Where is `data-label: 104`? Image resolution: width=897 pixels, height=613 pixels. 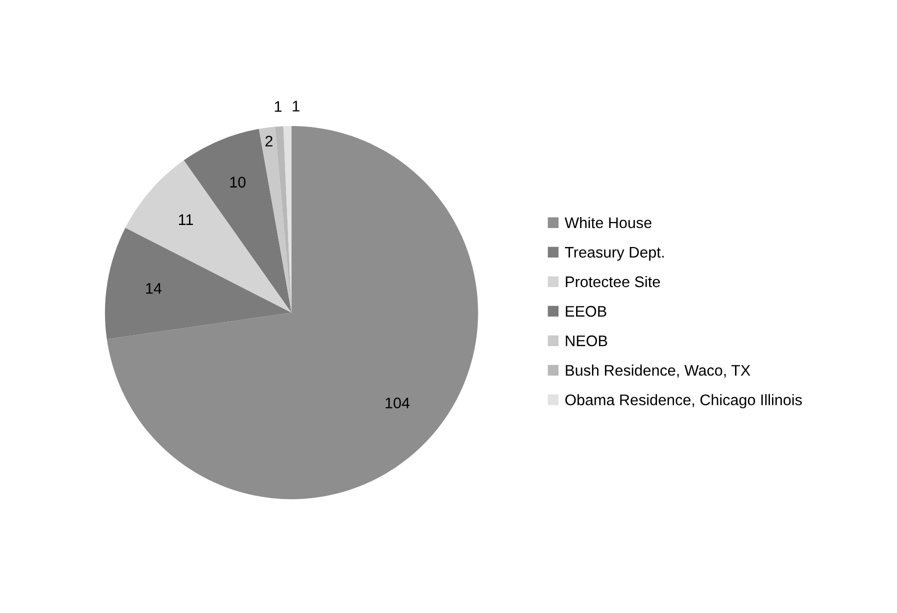
data-label: 104 is located at coordinates (398, 403).